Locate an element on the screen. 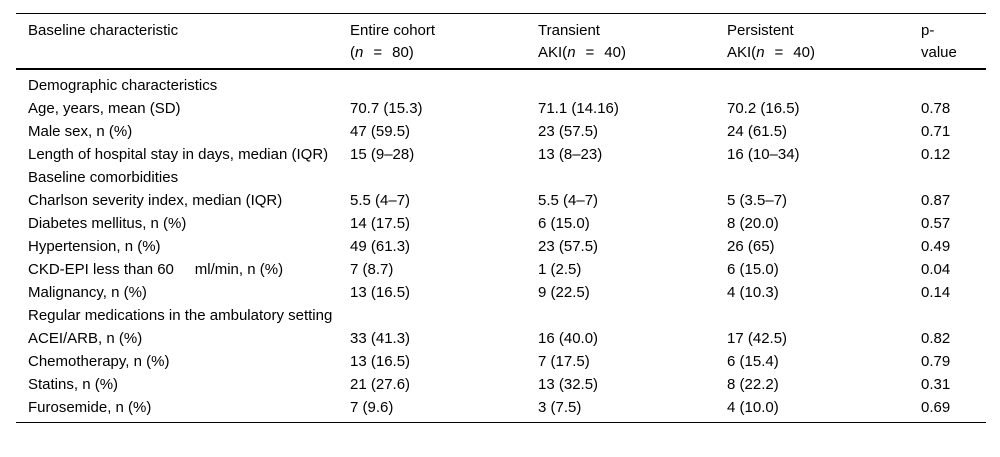  row-label: Charlson severity index, median (IQR) is located at coordinates (155, 200).